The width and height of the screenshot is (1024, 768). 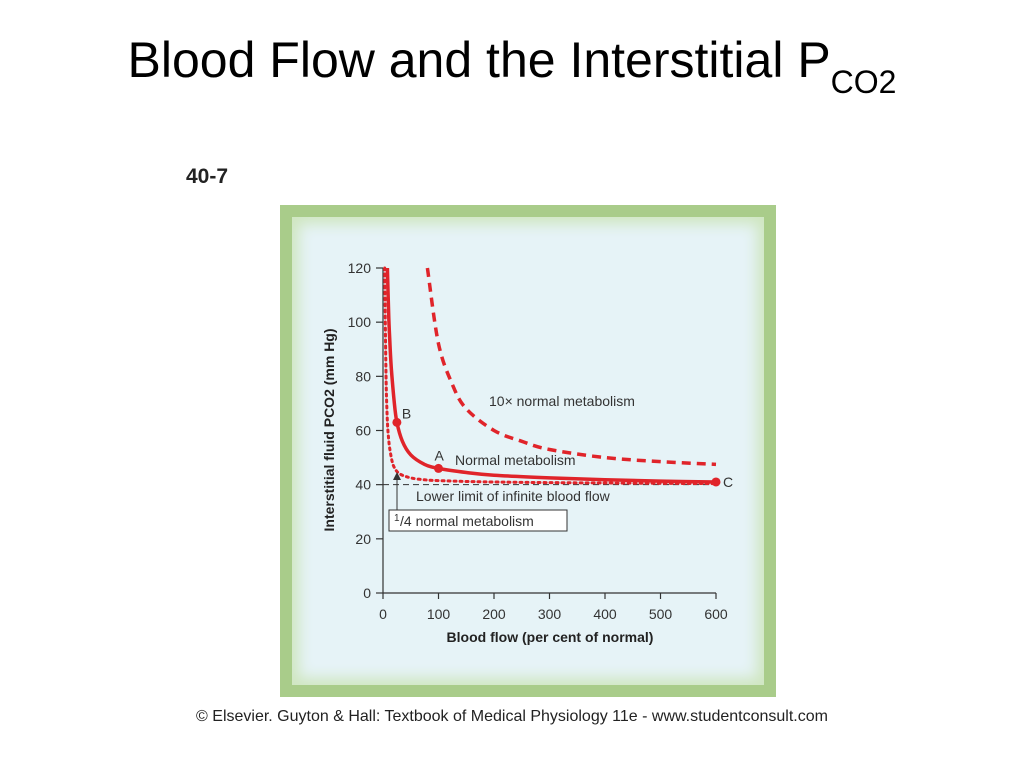 I want to click on point-c, so click(x=716, y=482).